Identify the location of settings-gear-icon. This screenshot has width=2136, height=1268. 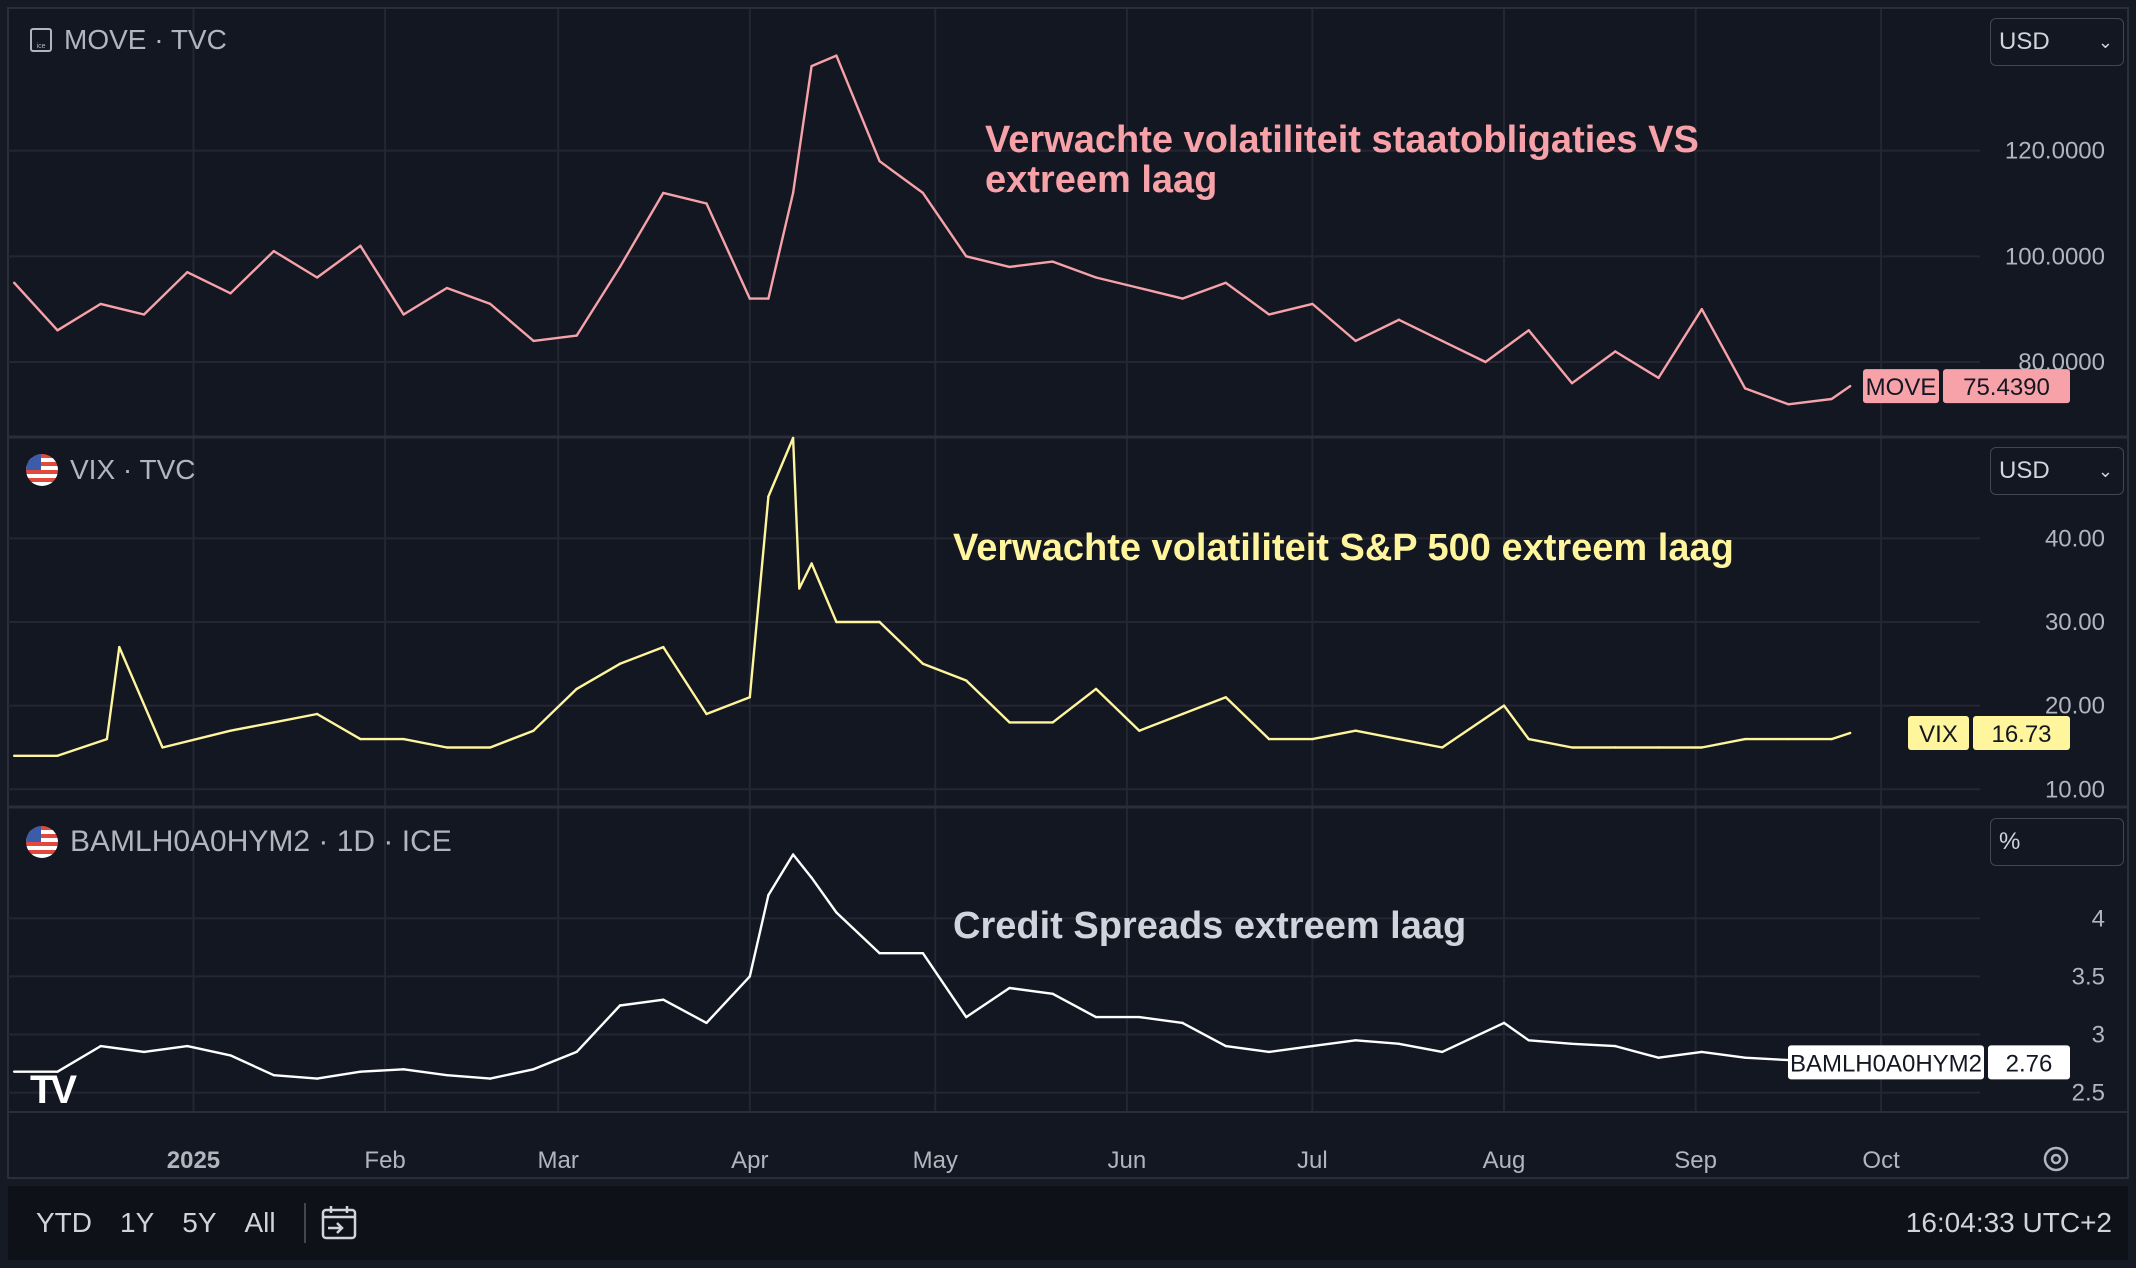
(2056, 1159).